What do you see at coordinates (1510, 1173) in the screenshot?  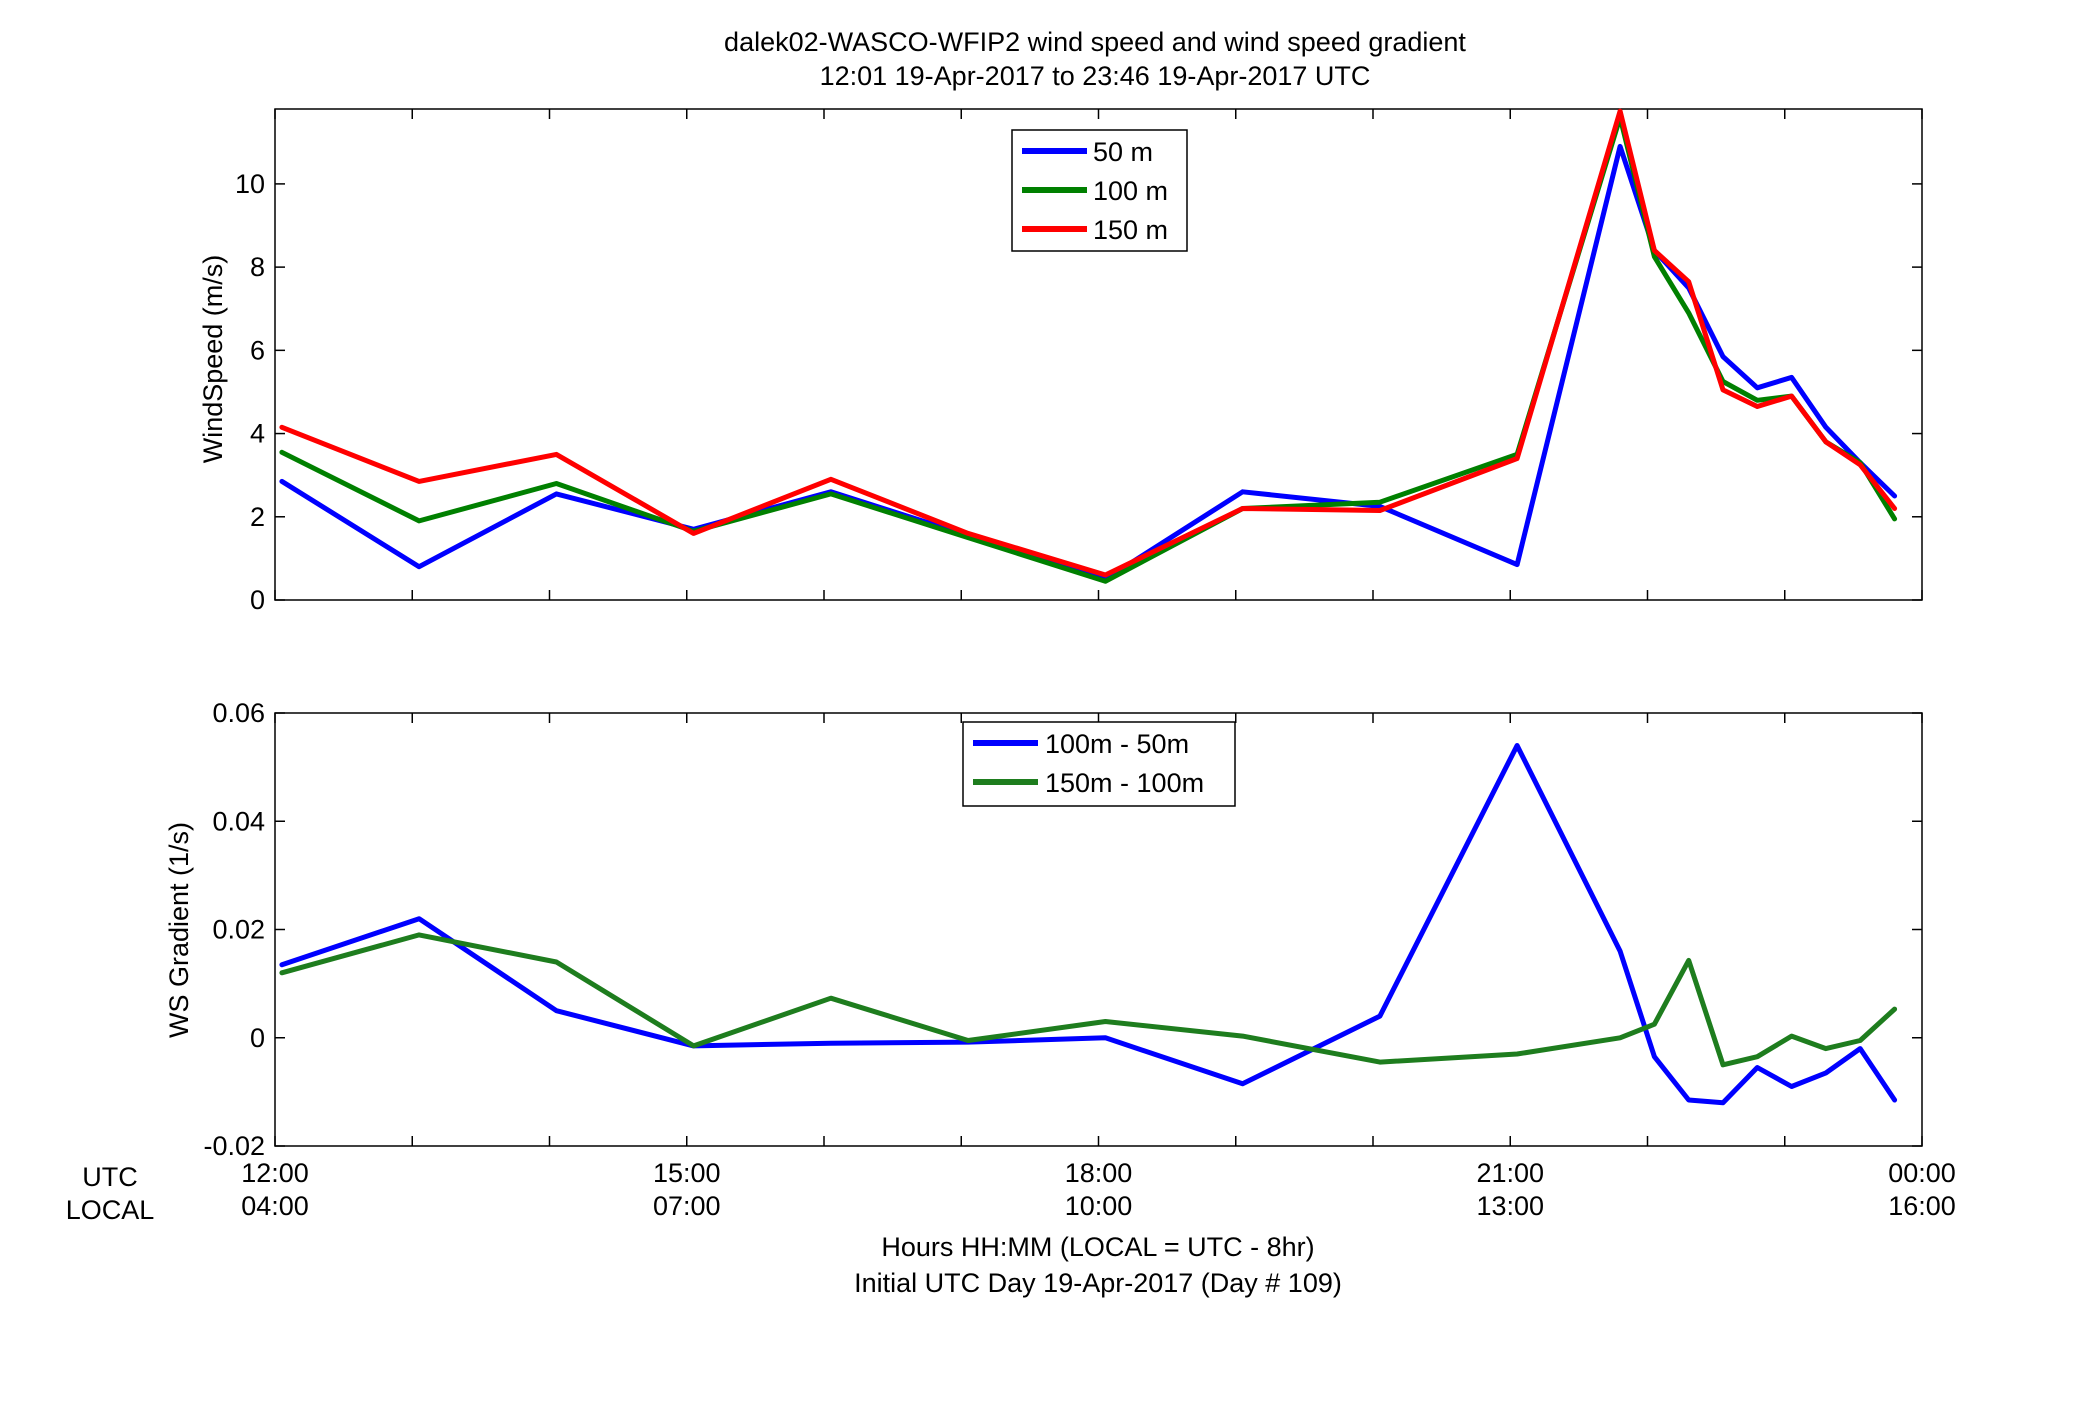 I see `x-tick-label-utc: 21:00` at bounding box center [1510, 1173].